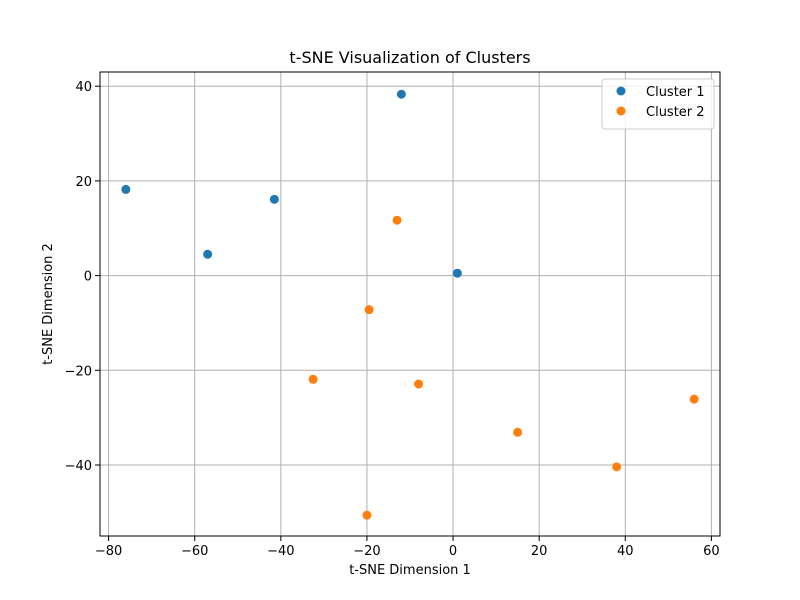  What do you see at coordinates (48, 304) in the screenshot?
I see `y-axis-label: t-SNE Dimension 2` at bounding box center [48, 304].